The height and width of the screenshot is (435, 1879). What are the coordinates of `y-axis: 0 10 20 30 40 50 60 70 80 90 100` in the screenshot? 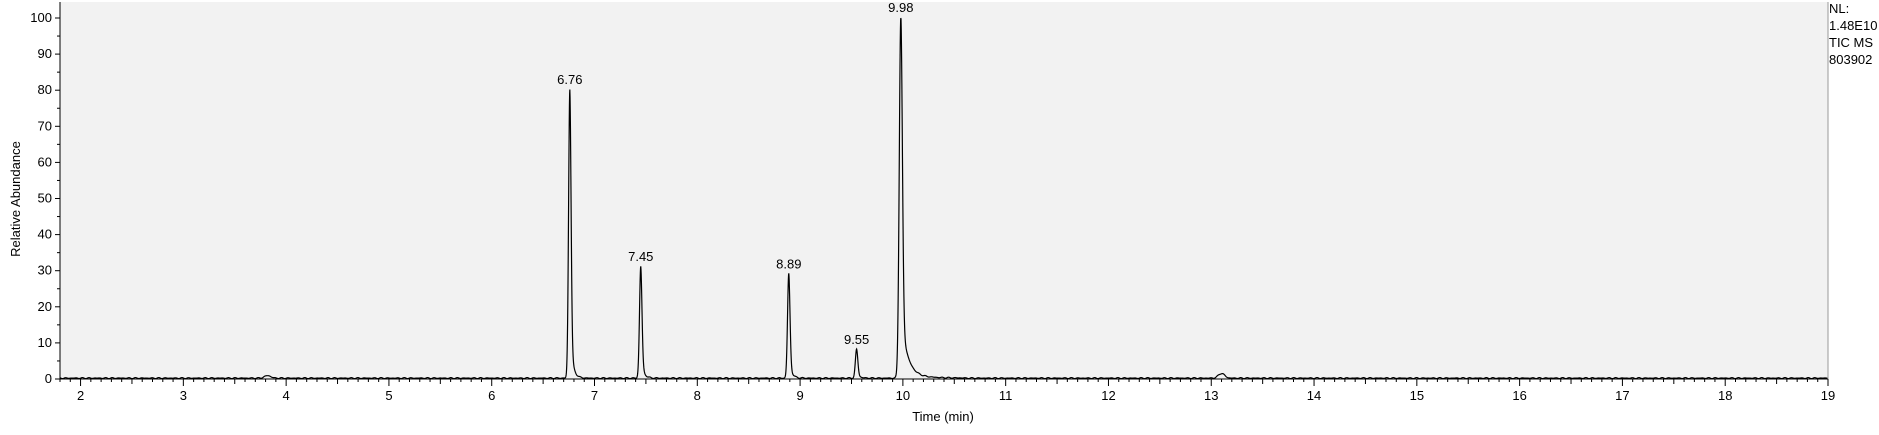 It's located at (45, 198).